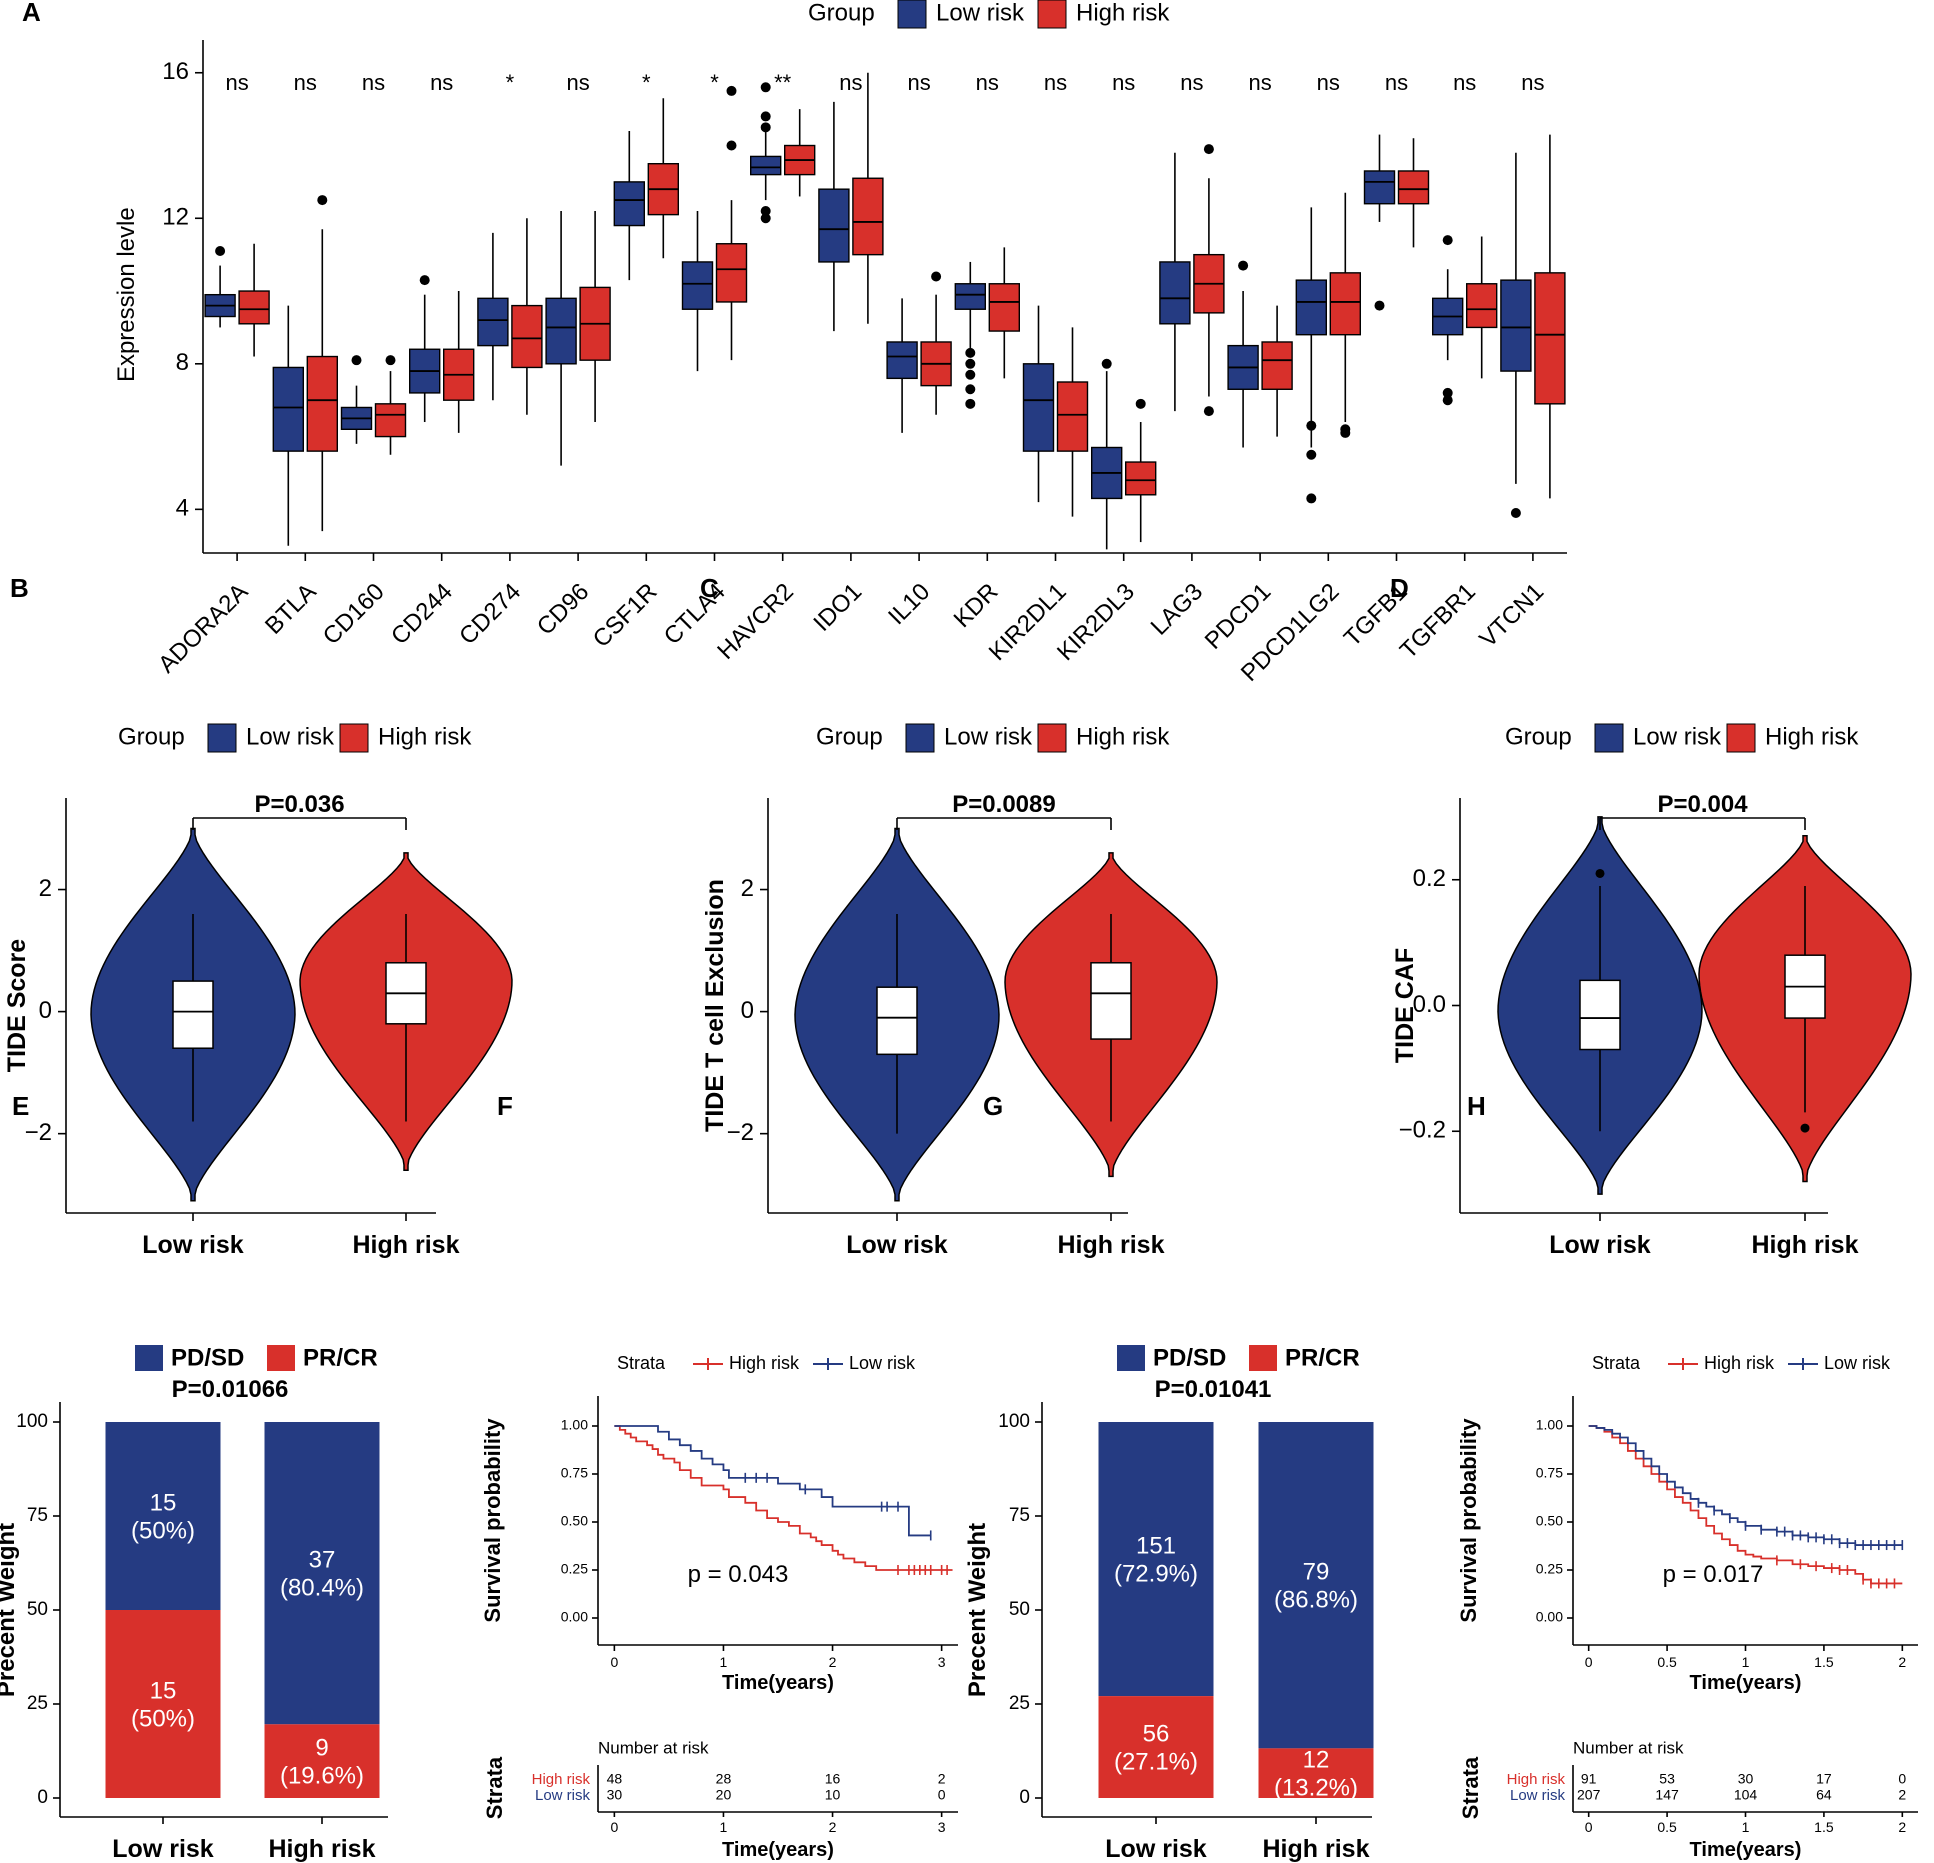  Describe the element at coordinates (1470, 1787) in the screenshot. I see `h-risk-table-strata-label: Strata` at that location.